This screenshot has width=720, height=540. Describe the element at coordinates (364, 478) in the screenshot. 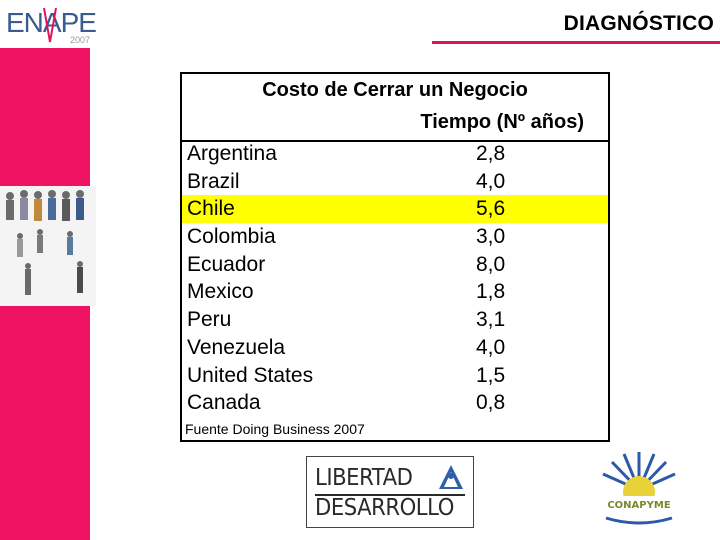

I see `logo-text-libertad: LIBERTAD` at that location.